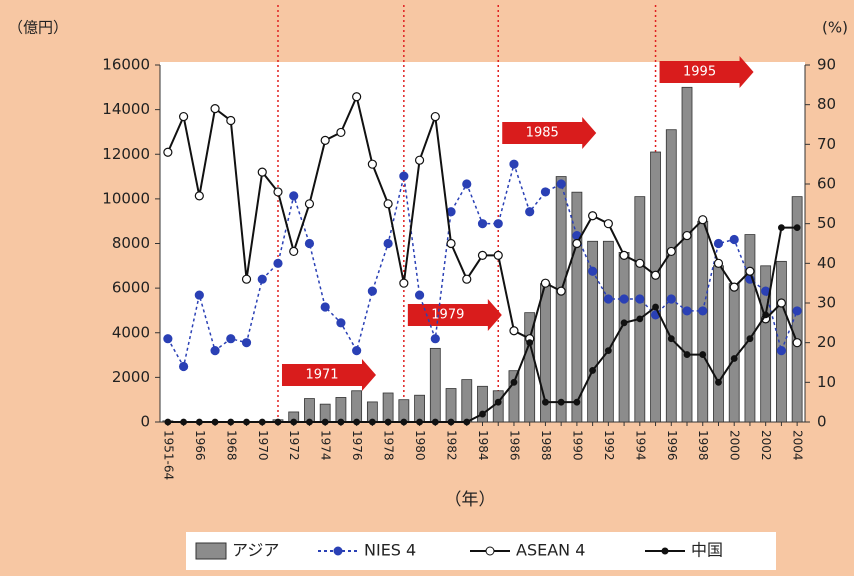 Image resolution: width=854 pixels, height=576 pixels. I want to click on y-tick-label: 14000, so click(126, 109).